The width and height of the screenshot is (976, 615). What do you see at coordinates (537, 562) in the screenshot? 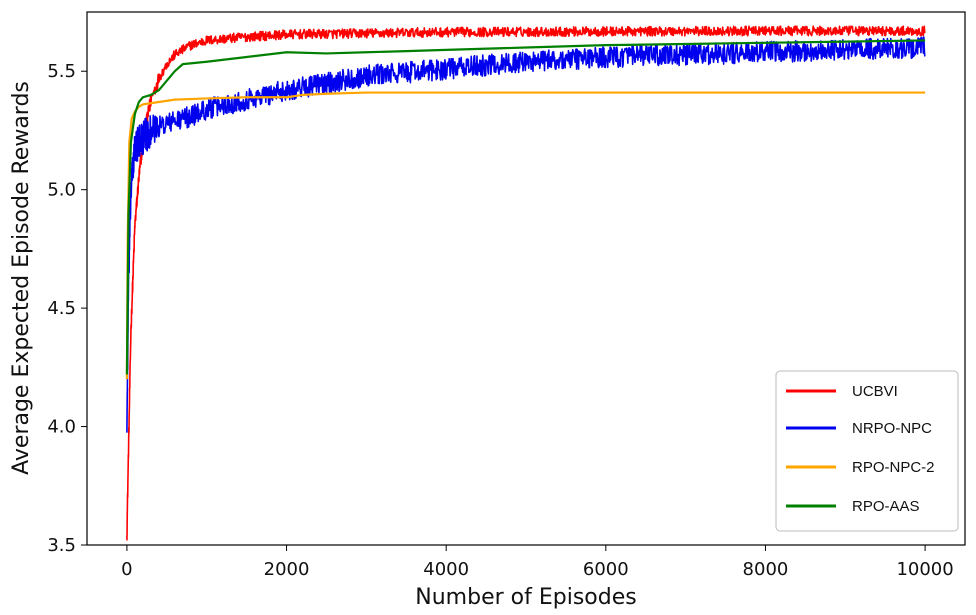
I see `x-axis-ticks: 0 2000 4000 6000 8000 10000` at bounding box center [537, 562].